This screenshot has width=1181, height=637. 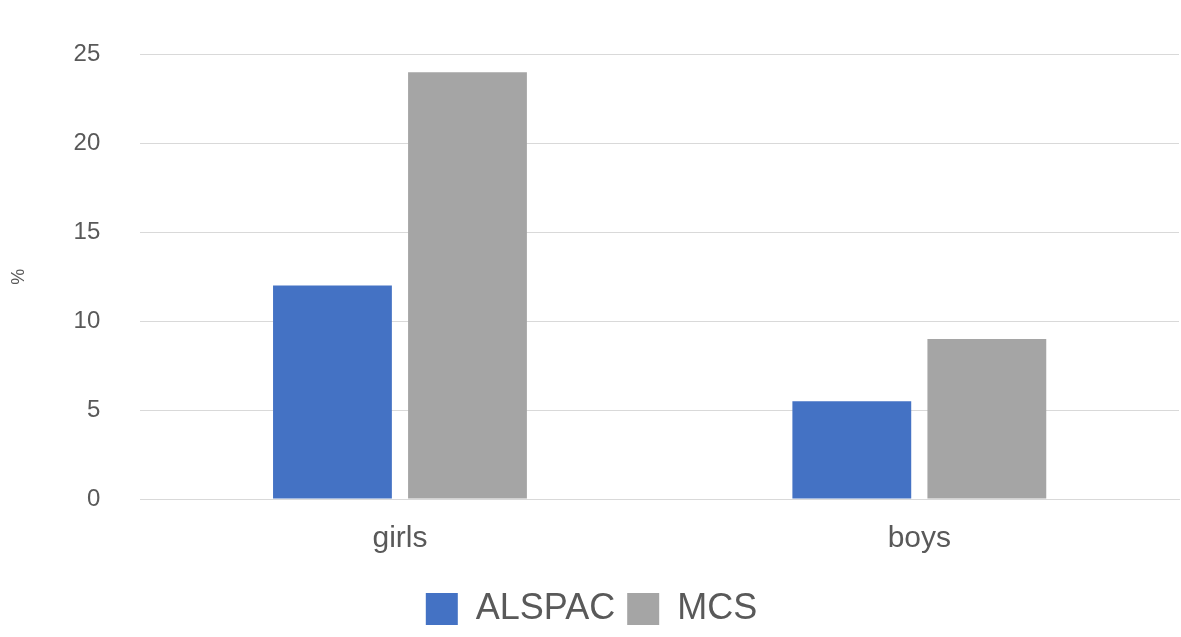 I want to click on y-tick-label: 0, so click(x=93, y=497).